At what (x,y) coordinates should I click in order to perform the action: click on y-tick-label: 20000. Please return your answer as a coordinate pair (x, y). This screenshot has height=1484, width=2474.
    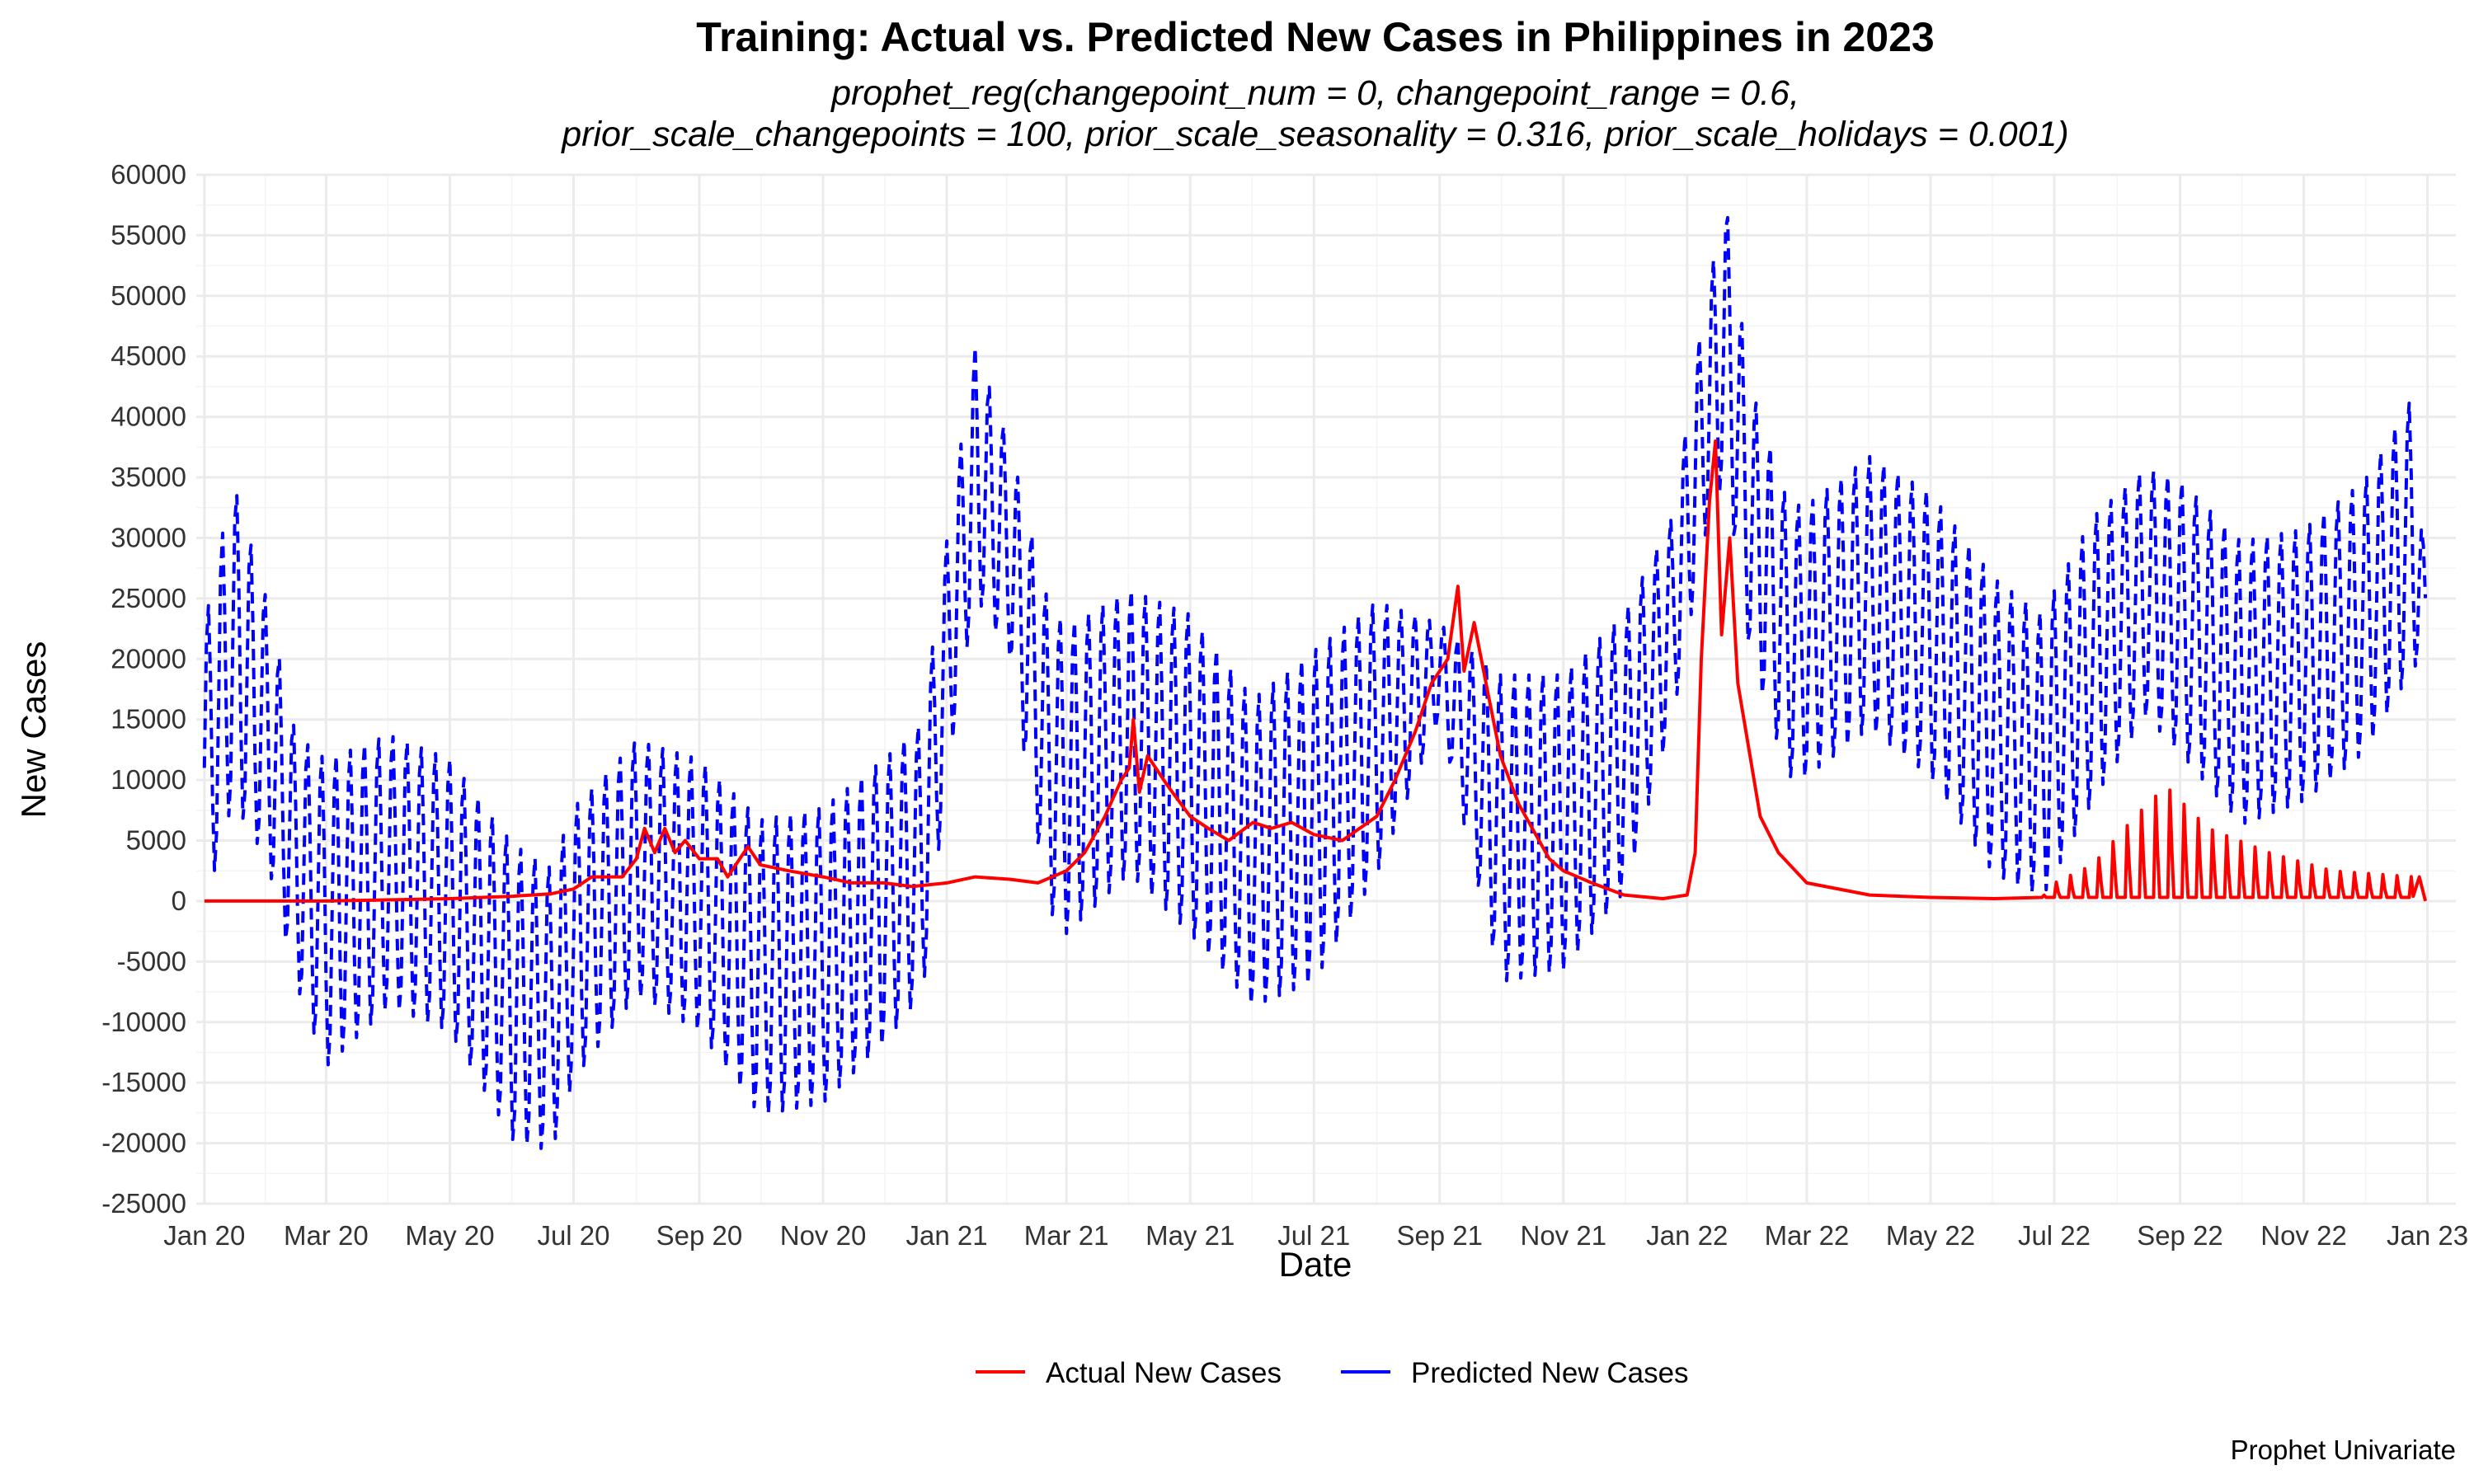
    Looking at the image, I should click on (148, 658).